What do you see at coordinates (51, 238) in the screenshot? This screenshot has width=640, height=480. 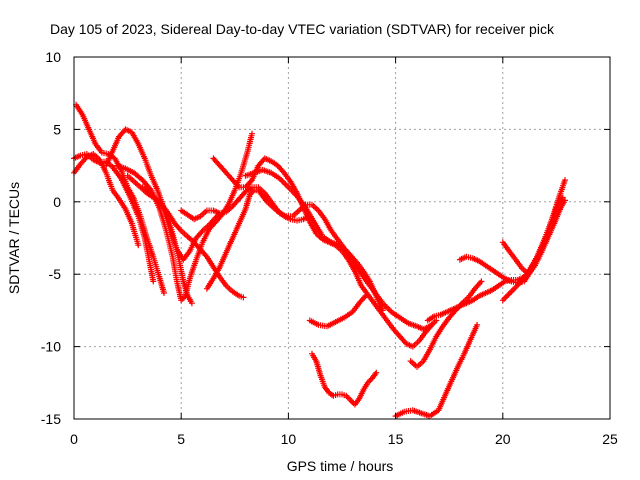 I see `y-tick-labels: 10 5 0 -5 -10 -15` at bounding box center [51, 238].